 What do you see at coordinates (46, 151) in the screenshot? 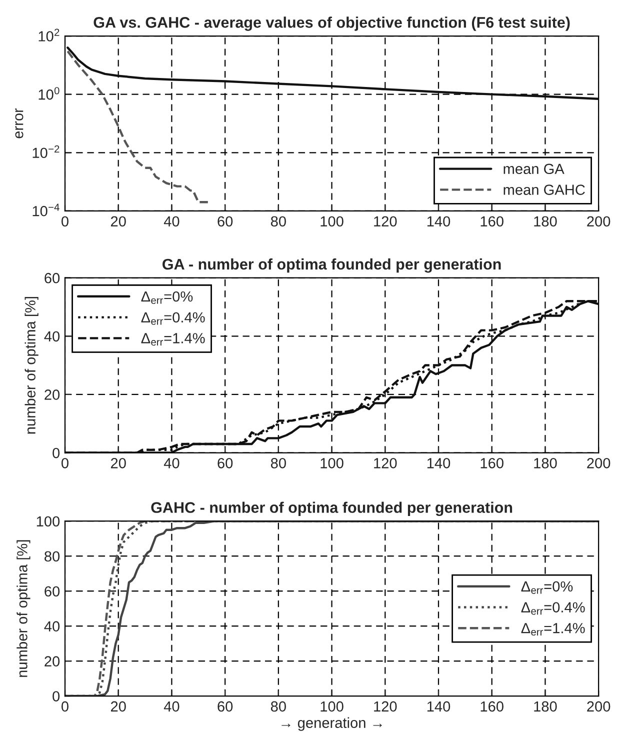
I see `y-tick-label: 10$^{−2}$` at bounding box center [46, 151].